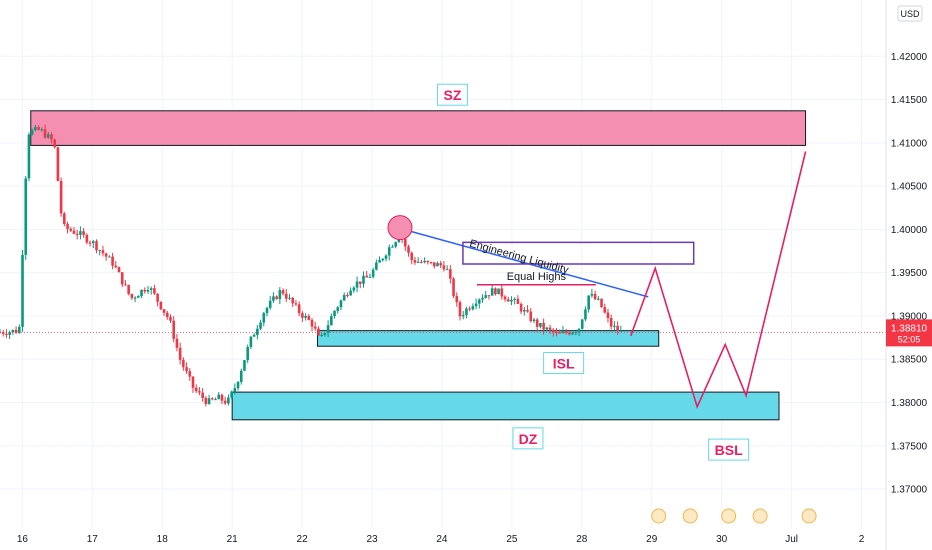  Describe the element at coordinates (505, 406) in the screenshot. I see `zone-dz` at that location.